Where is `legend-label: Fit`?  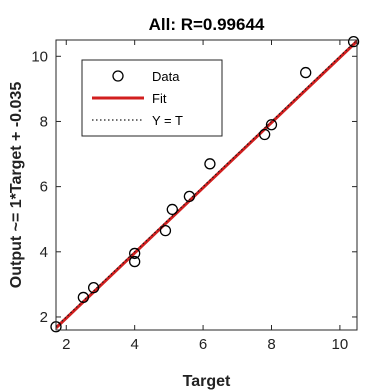 legend-label: Fit is located at coordinates (159, 98).